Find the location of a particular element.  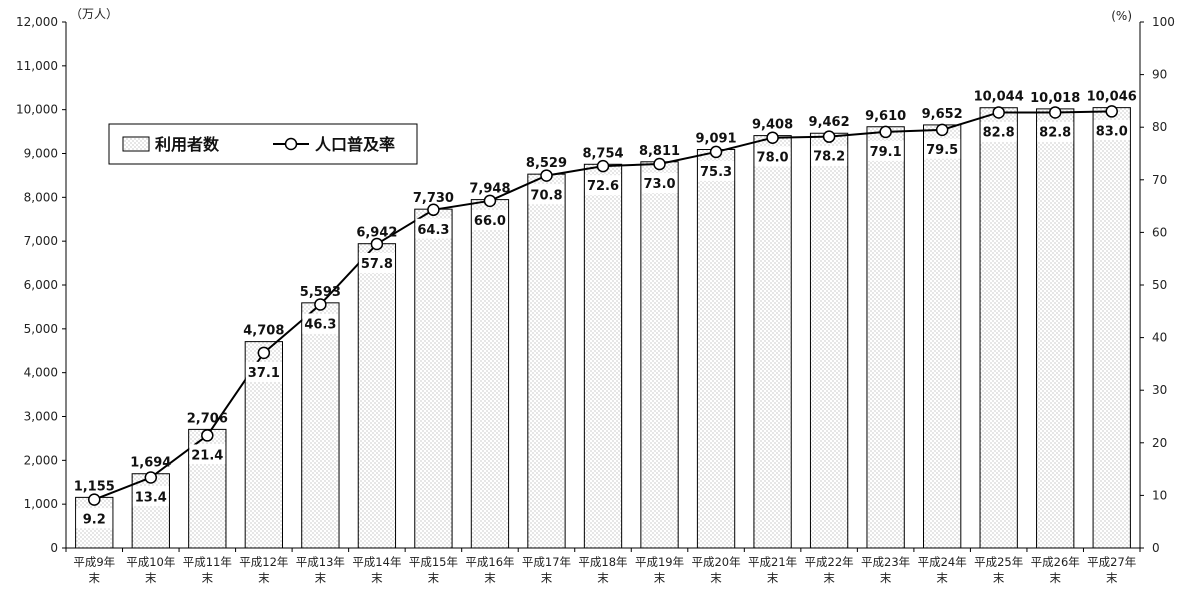

rate-value-label: 37.1 is located at coordinates (264, 373).